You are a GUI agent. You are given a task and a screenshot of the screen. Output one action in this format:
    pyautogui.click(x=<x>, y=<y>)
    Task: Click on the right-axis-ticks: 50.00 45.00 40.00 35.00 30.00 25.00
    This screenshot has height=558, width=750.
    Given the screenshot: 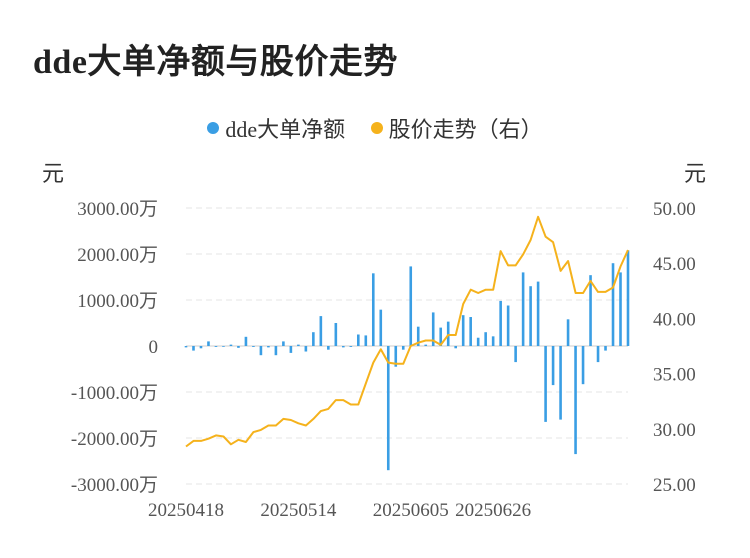 What is the action you would take?
    pyautogui.click(x=674, y=347)
    